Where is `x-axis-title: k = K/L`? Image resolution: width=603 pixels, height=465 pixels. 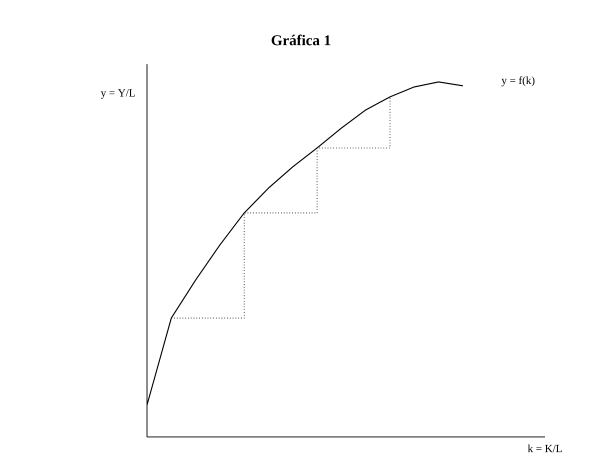 x-axis-title: k = K/L is located at coordinates (545, 448).